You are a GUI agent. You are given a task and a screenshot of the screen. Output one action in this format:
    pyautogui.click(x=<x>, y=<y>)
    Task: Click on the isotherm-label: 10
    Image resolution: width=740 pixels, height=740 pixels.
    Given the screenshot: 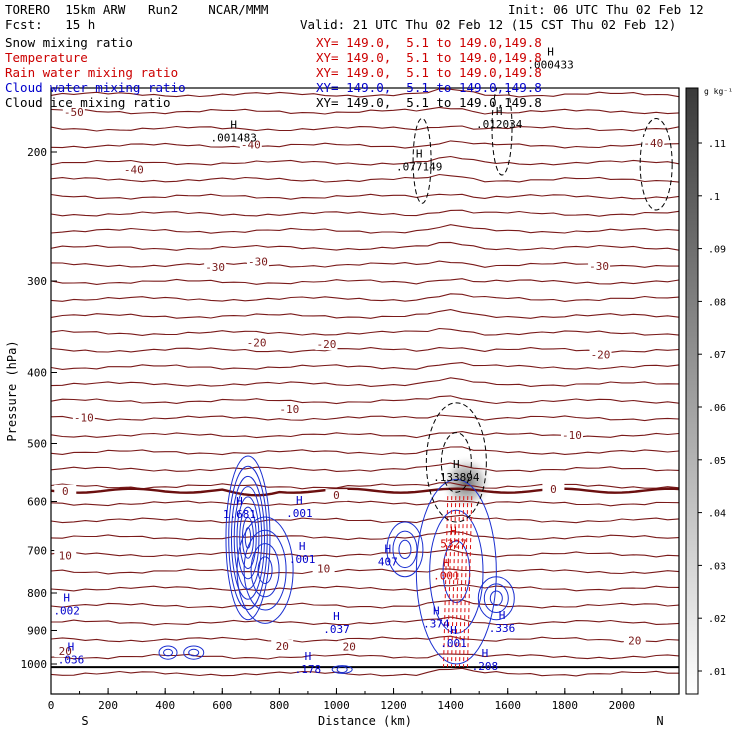 What is the action you would take?
    pyautogui.click(x=65, y=555)
    